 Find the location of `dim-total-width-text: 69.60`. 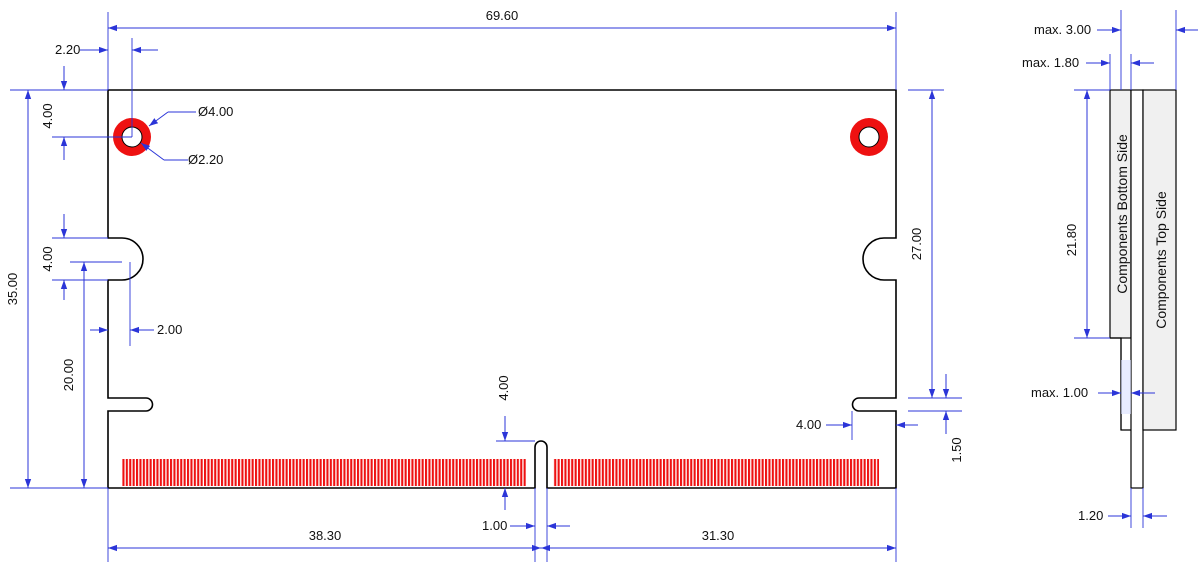

dim-total-width-text: 69.60 is located at coordinates (502, 15).